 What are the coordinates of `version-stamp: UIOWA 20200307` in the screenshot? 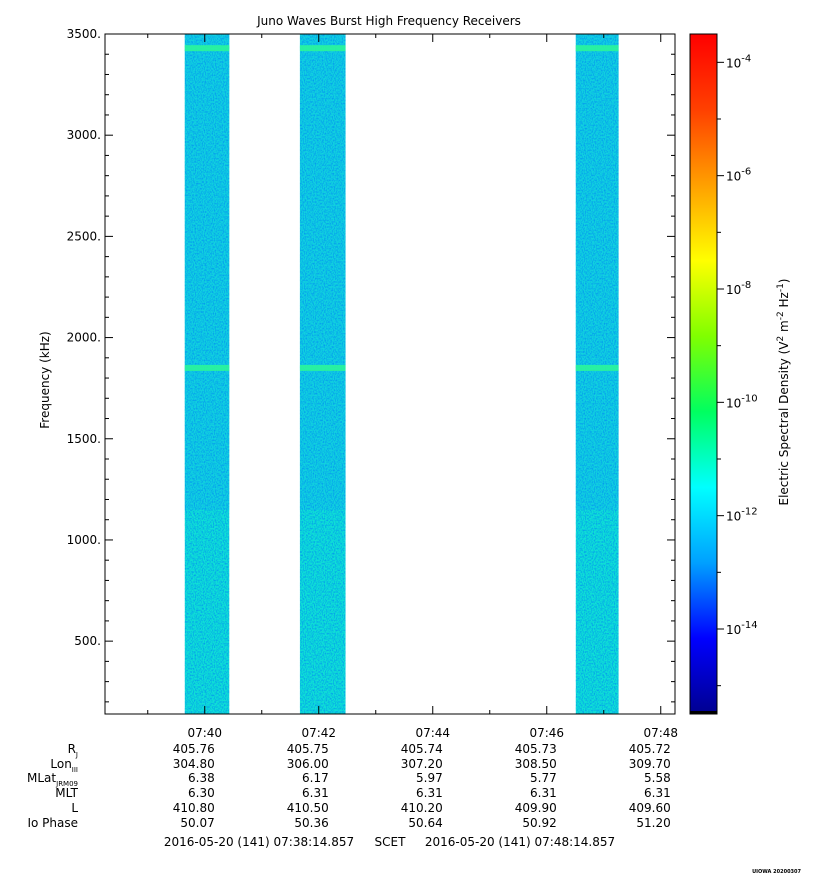 It's located at (776, 872).